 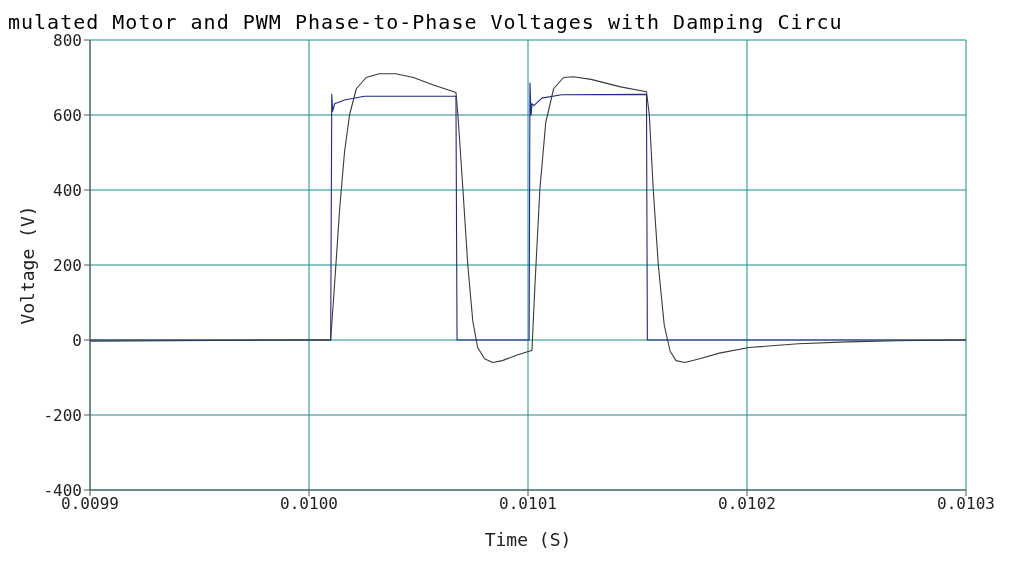 I want to click on x-tick-label: 0.0103, so click(x=966, y=504).